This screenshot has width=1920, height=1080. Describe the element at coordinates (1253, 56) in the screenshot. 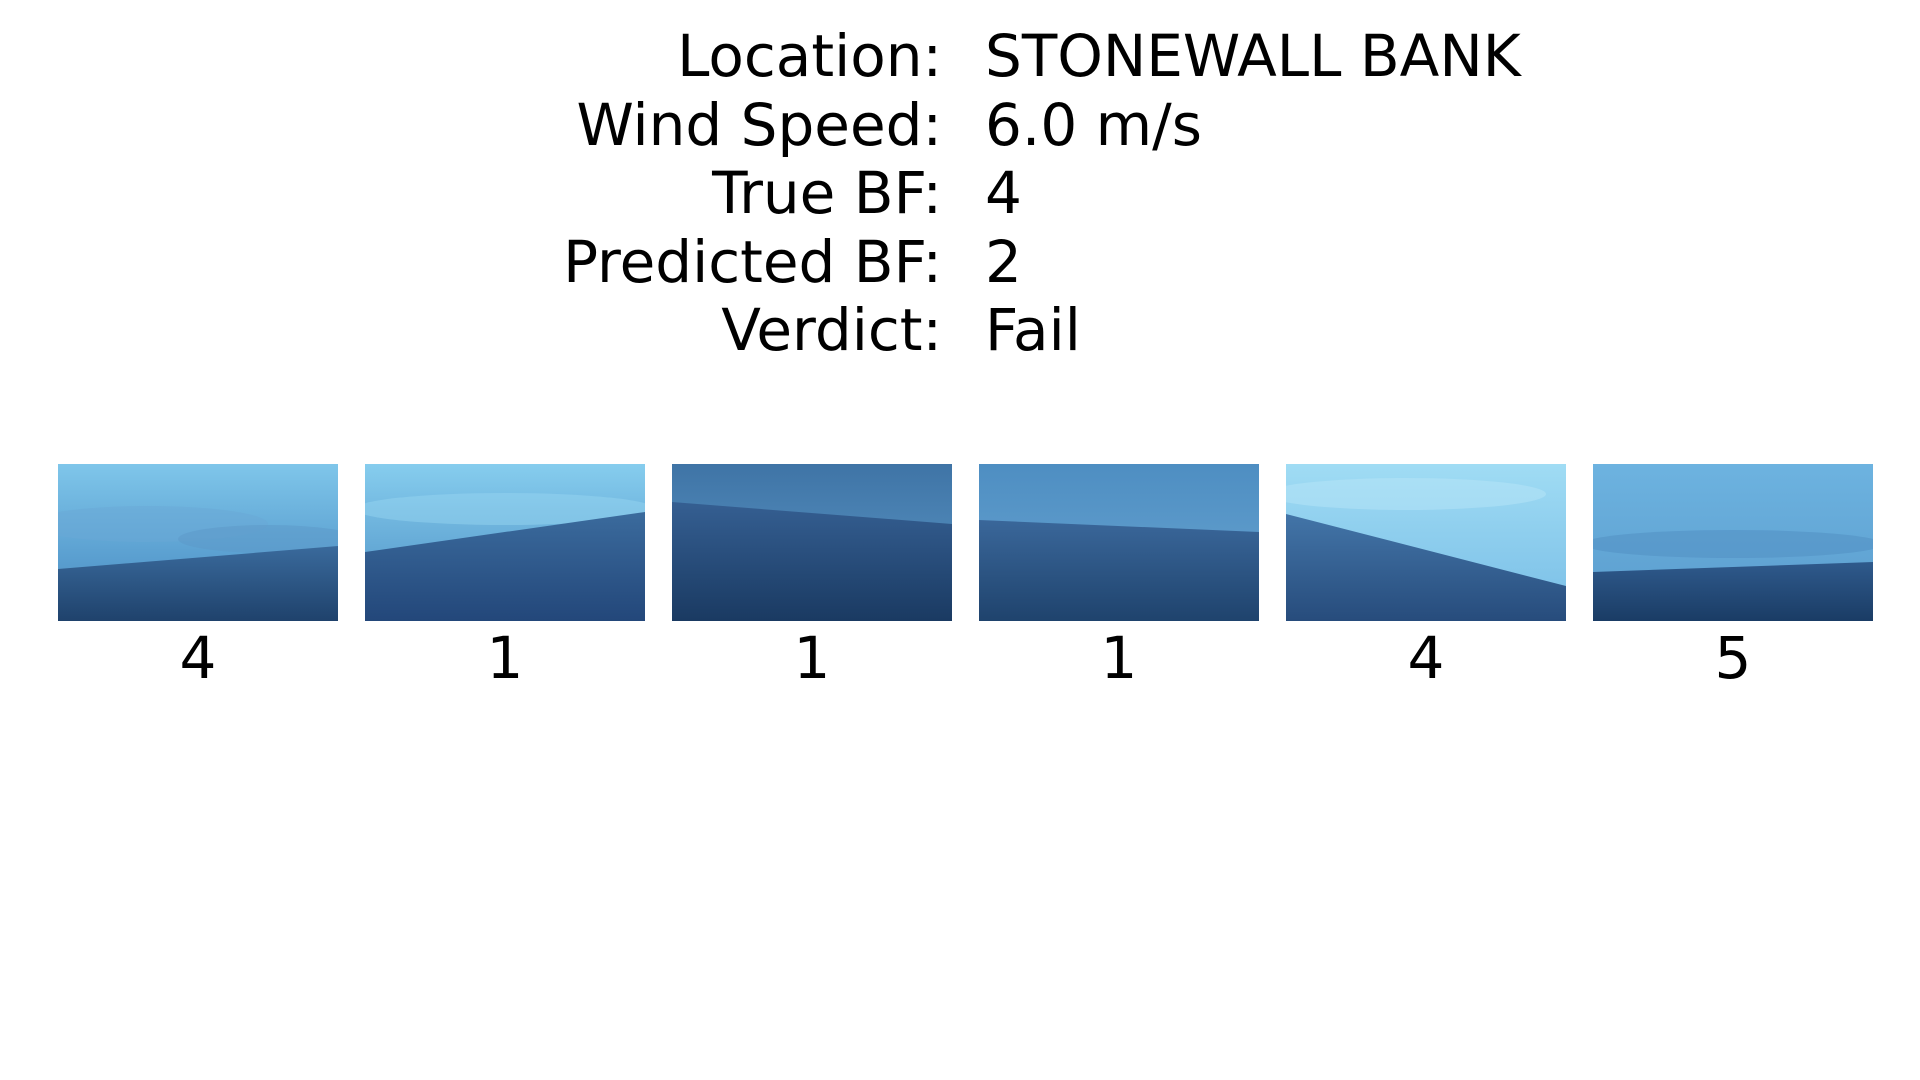

I see `location-value: STONEWALL BANK` at that location.